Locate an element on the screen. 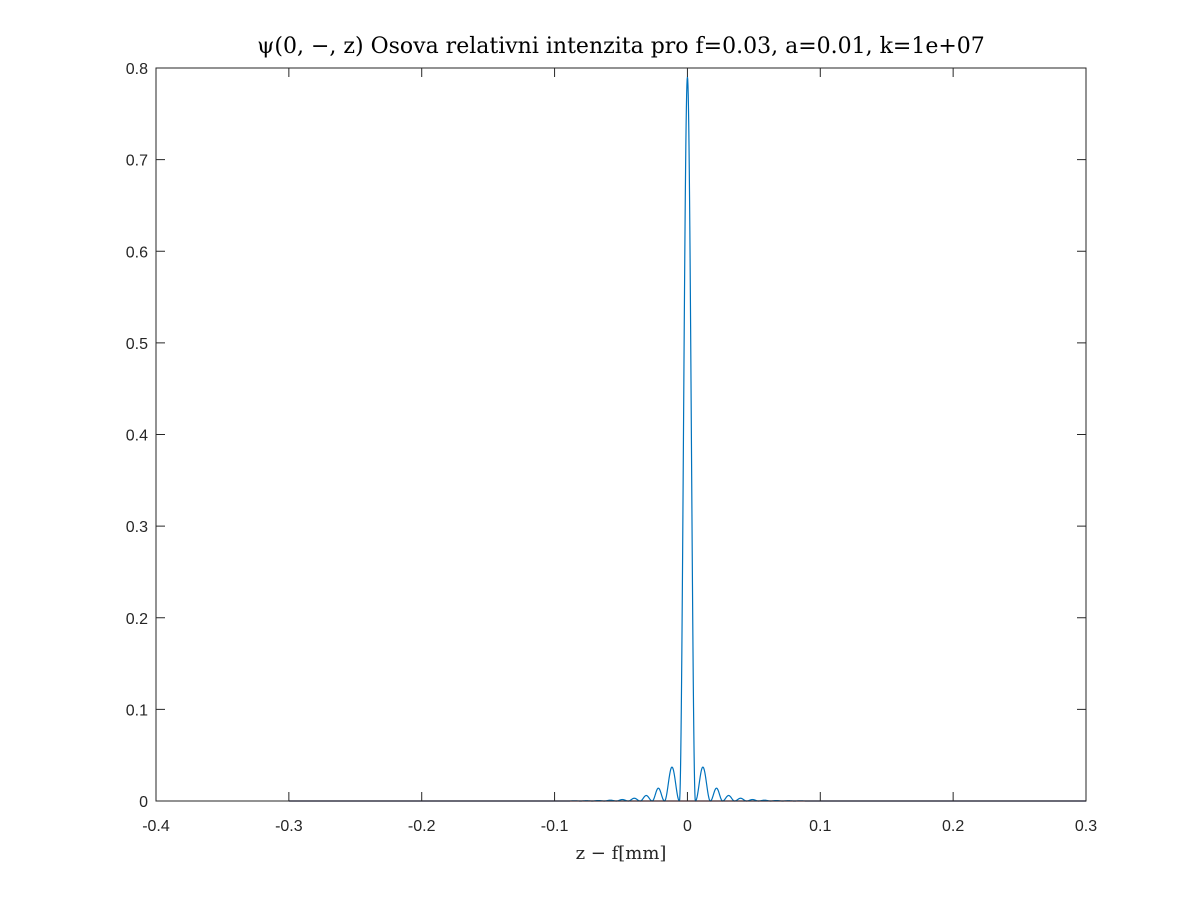 The image size is (1200, 900). x-tick-label: -0.3 is located at coordinates (289, 826).